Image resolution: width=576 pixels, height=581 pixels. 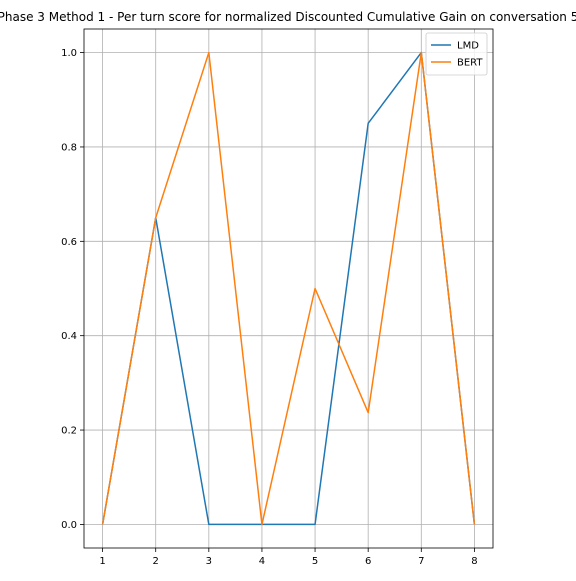 What do you see at coordinates (315, 561) in the screenshot?
I see `x-tick-label-5: 5` at bounding box center [315, 561].